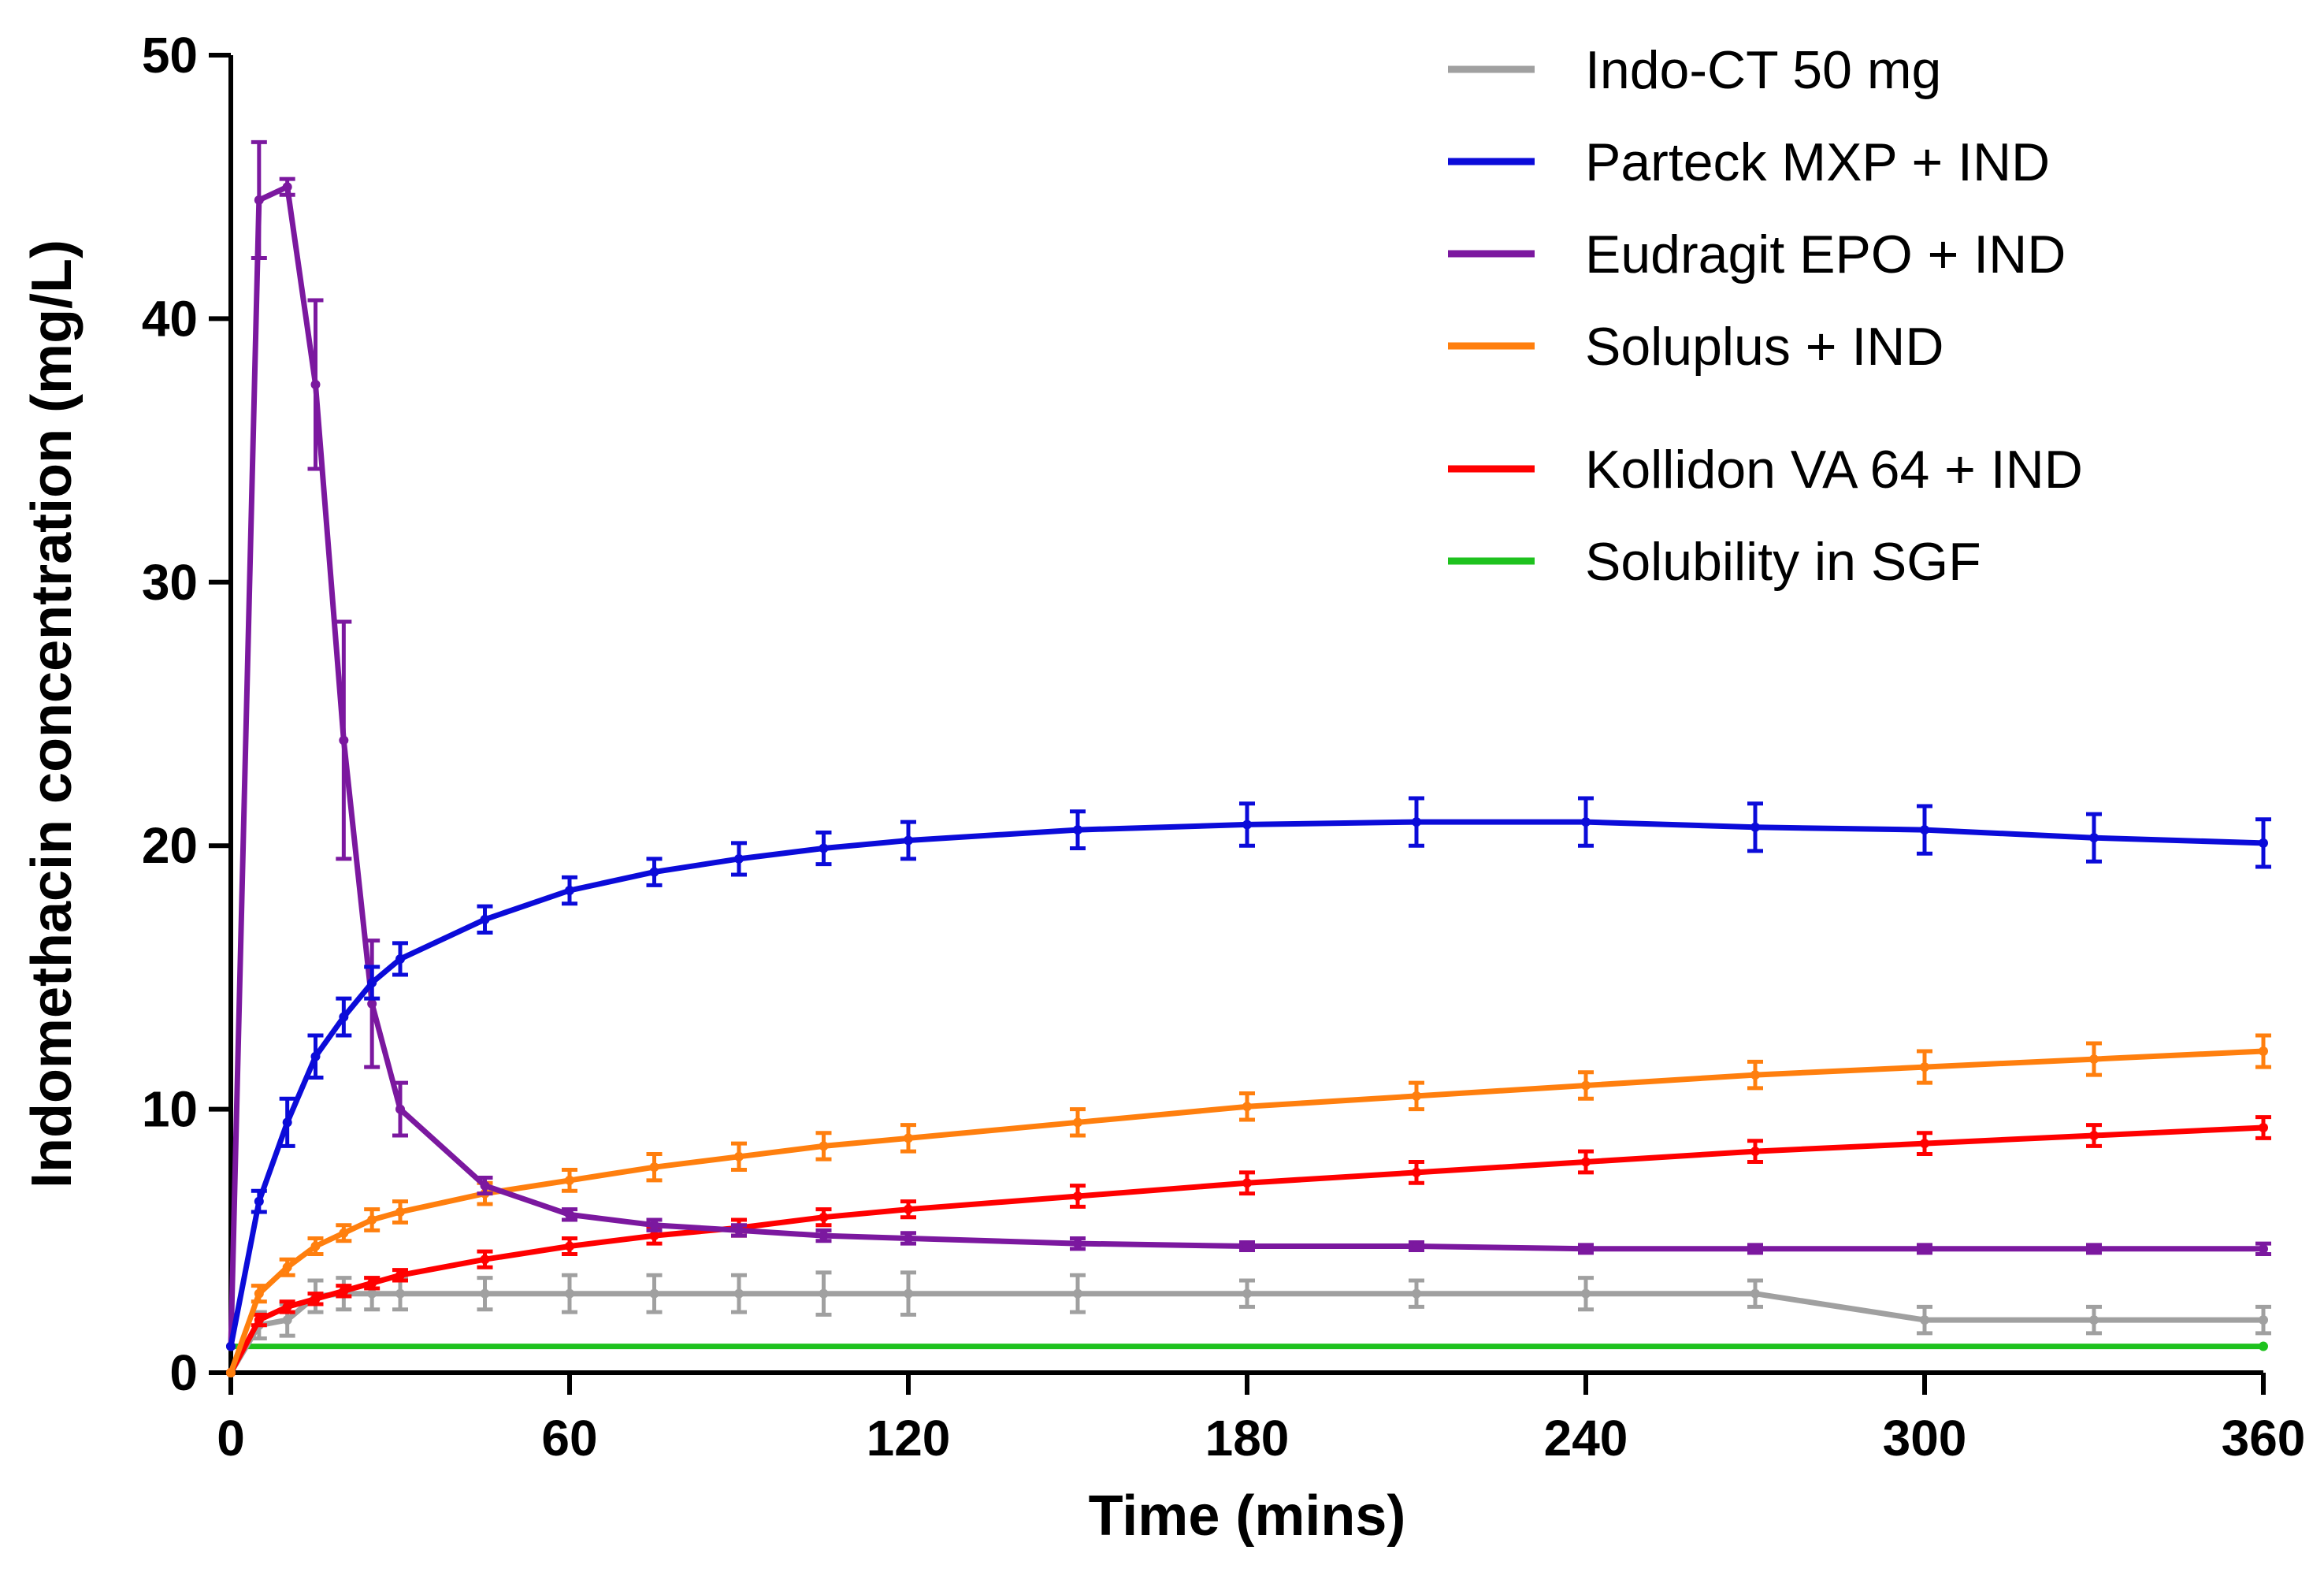 The image size is (2324, 1576). Describe the element at coordinates (1763, 70) in the screenshot. I see `legend-label: Indo-CT 50 mg` at that location.